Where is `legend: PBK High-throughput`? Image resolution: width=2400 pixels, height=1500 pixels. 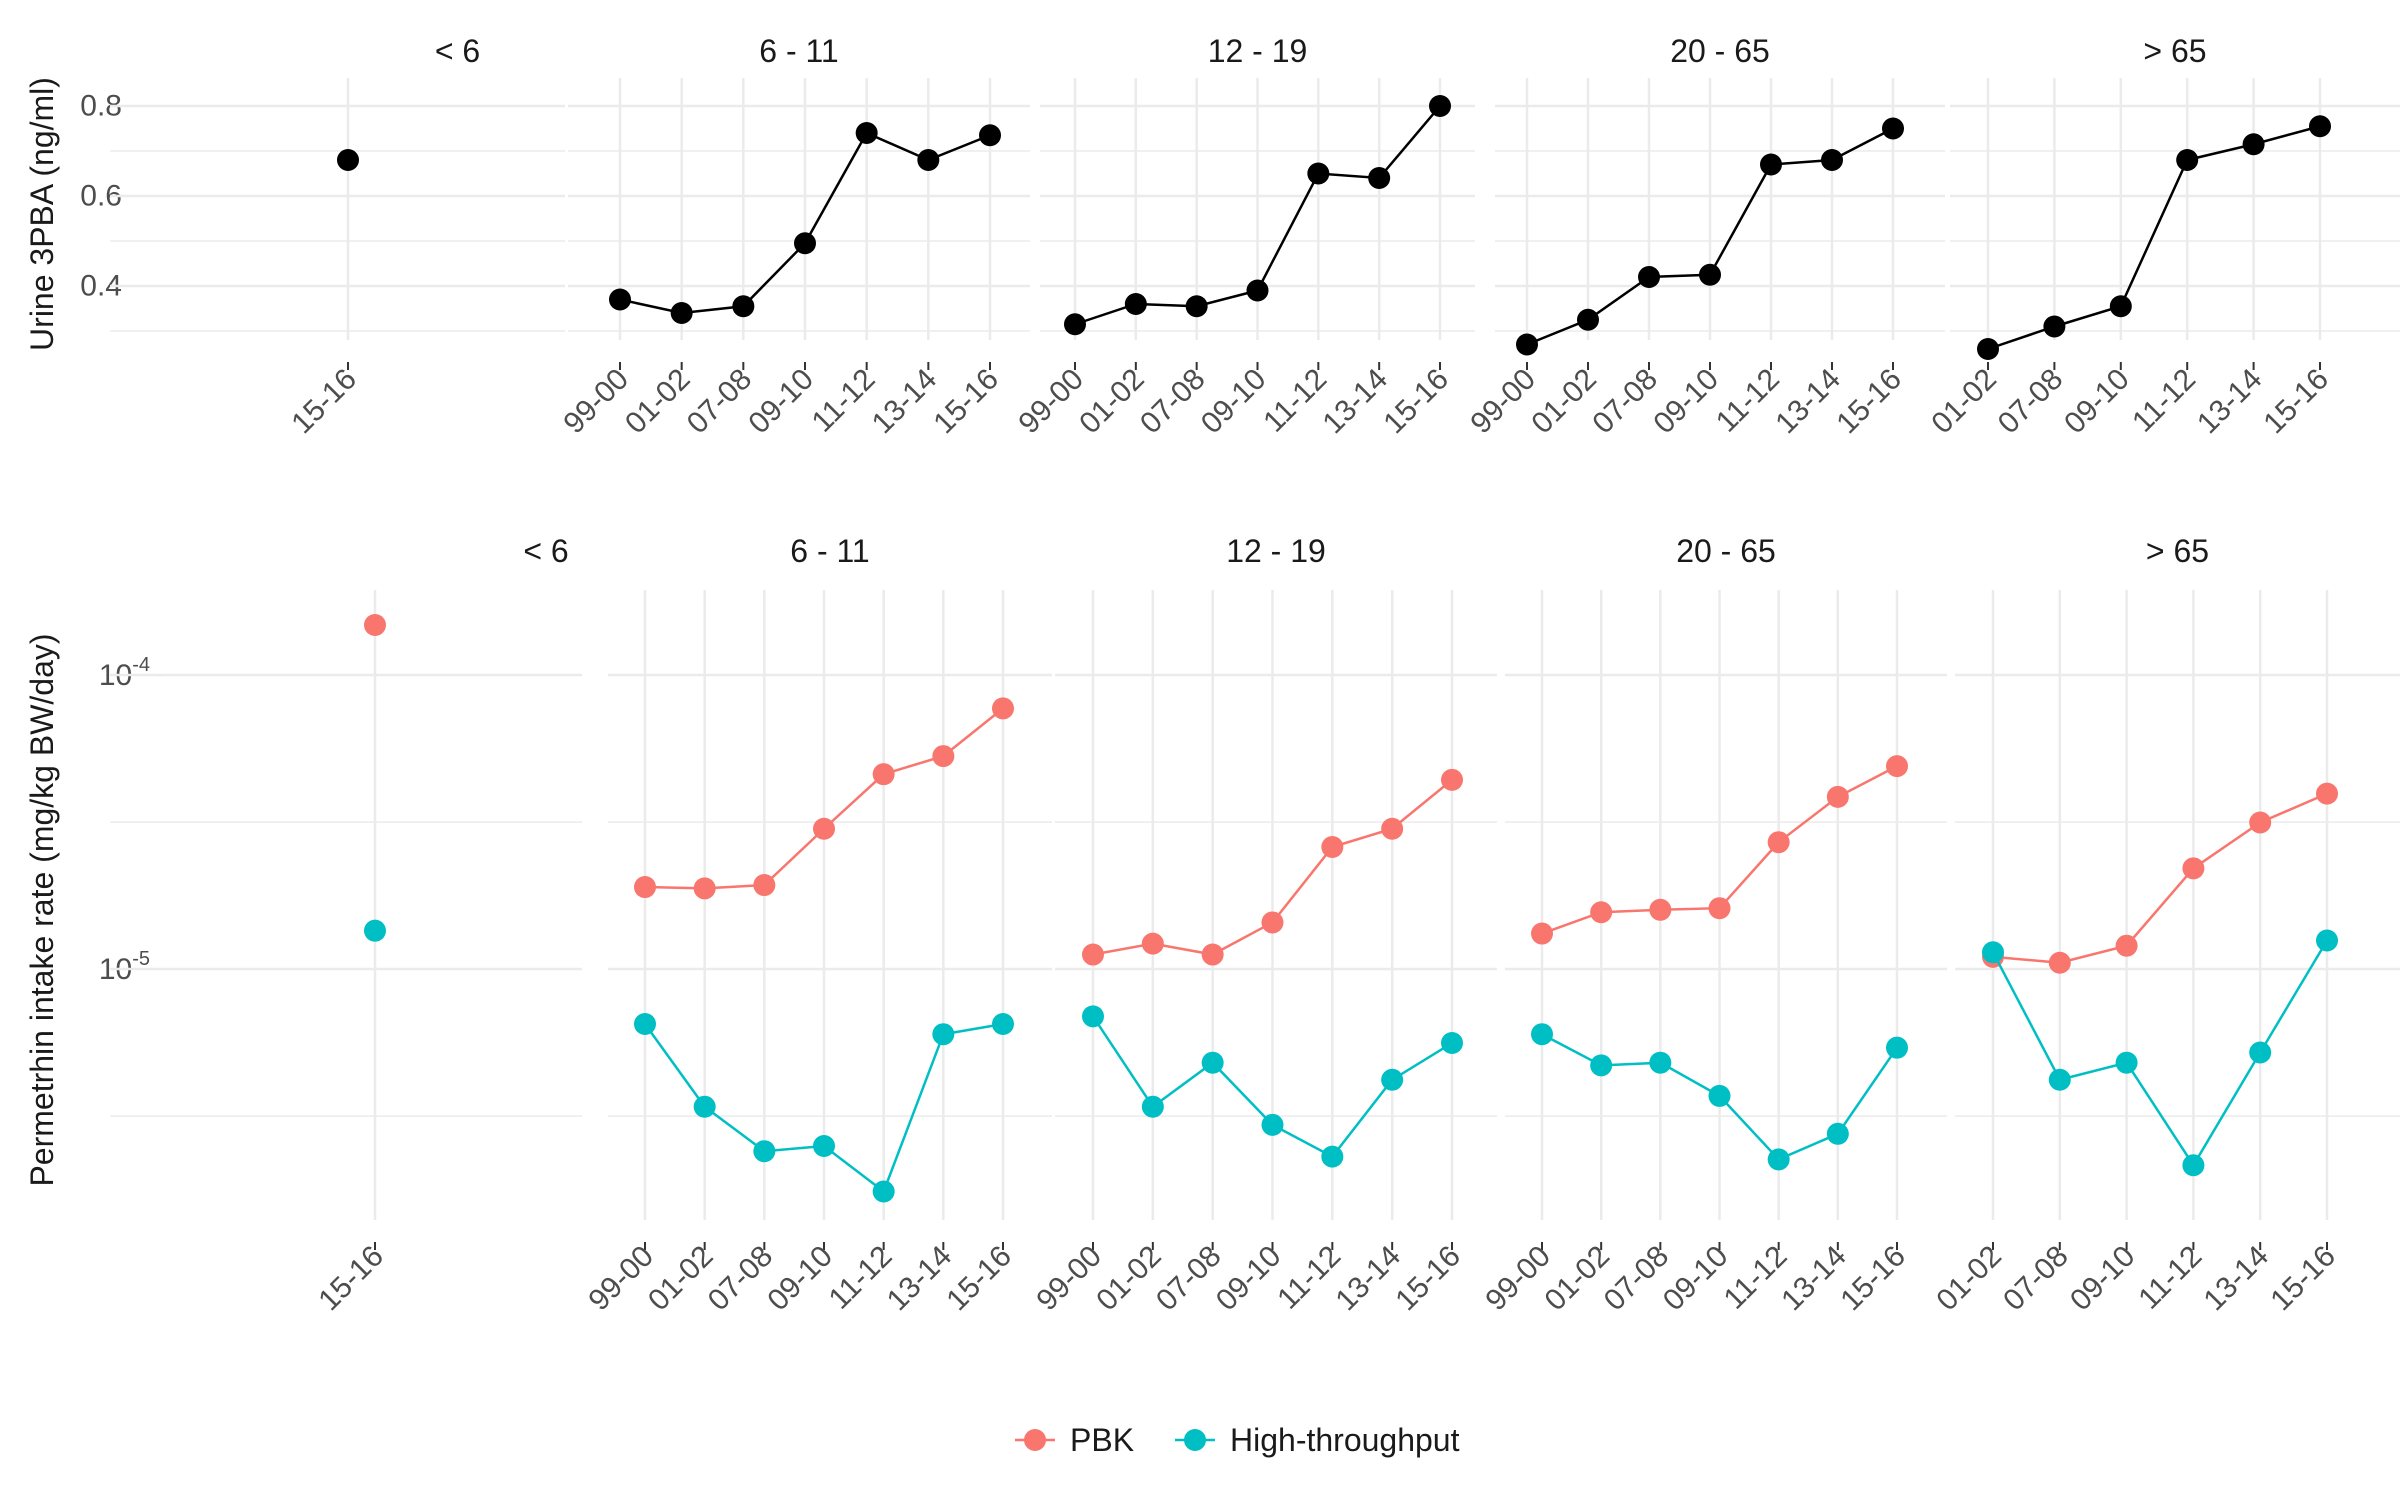 legend: PBK High-throughput is located at coordinates (1237, 1440).